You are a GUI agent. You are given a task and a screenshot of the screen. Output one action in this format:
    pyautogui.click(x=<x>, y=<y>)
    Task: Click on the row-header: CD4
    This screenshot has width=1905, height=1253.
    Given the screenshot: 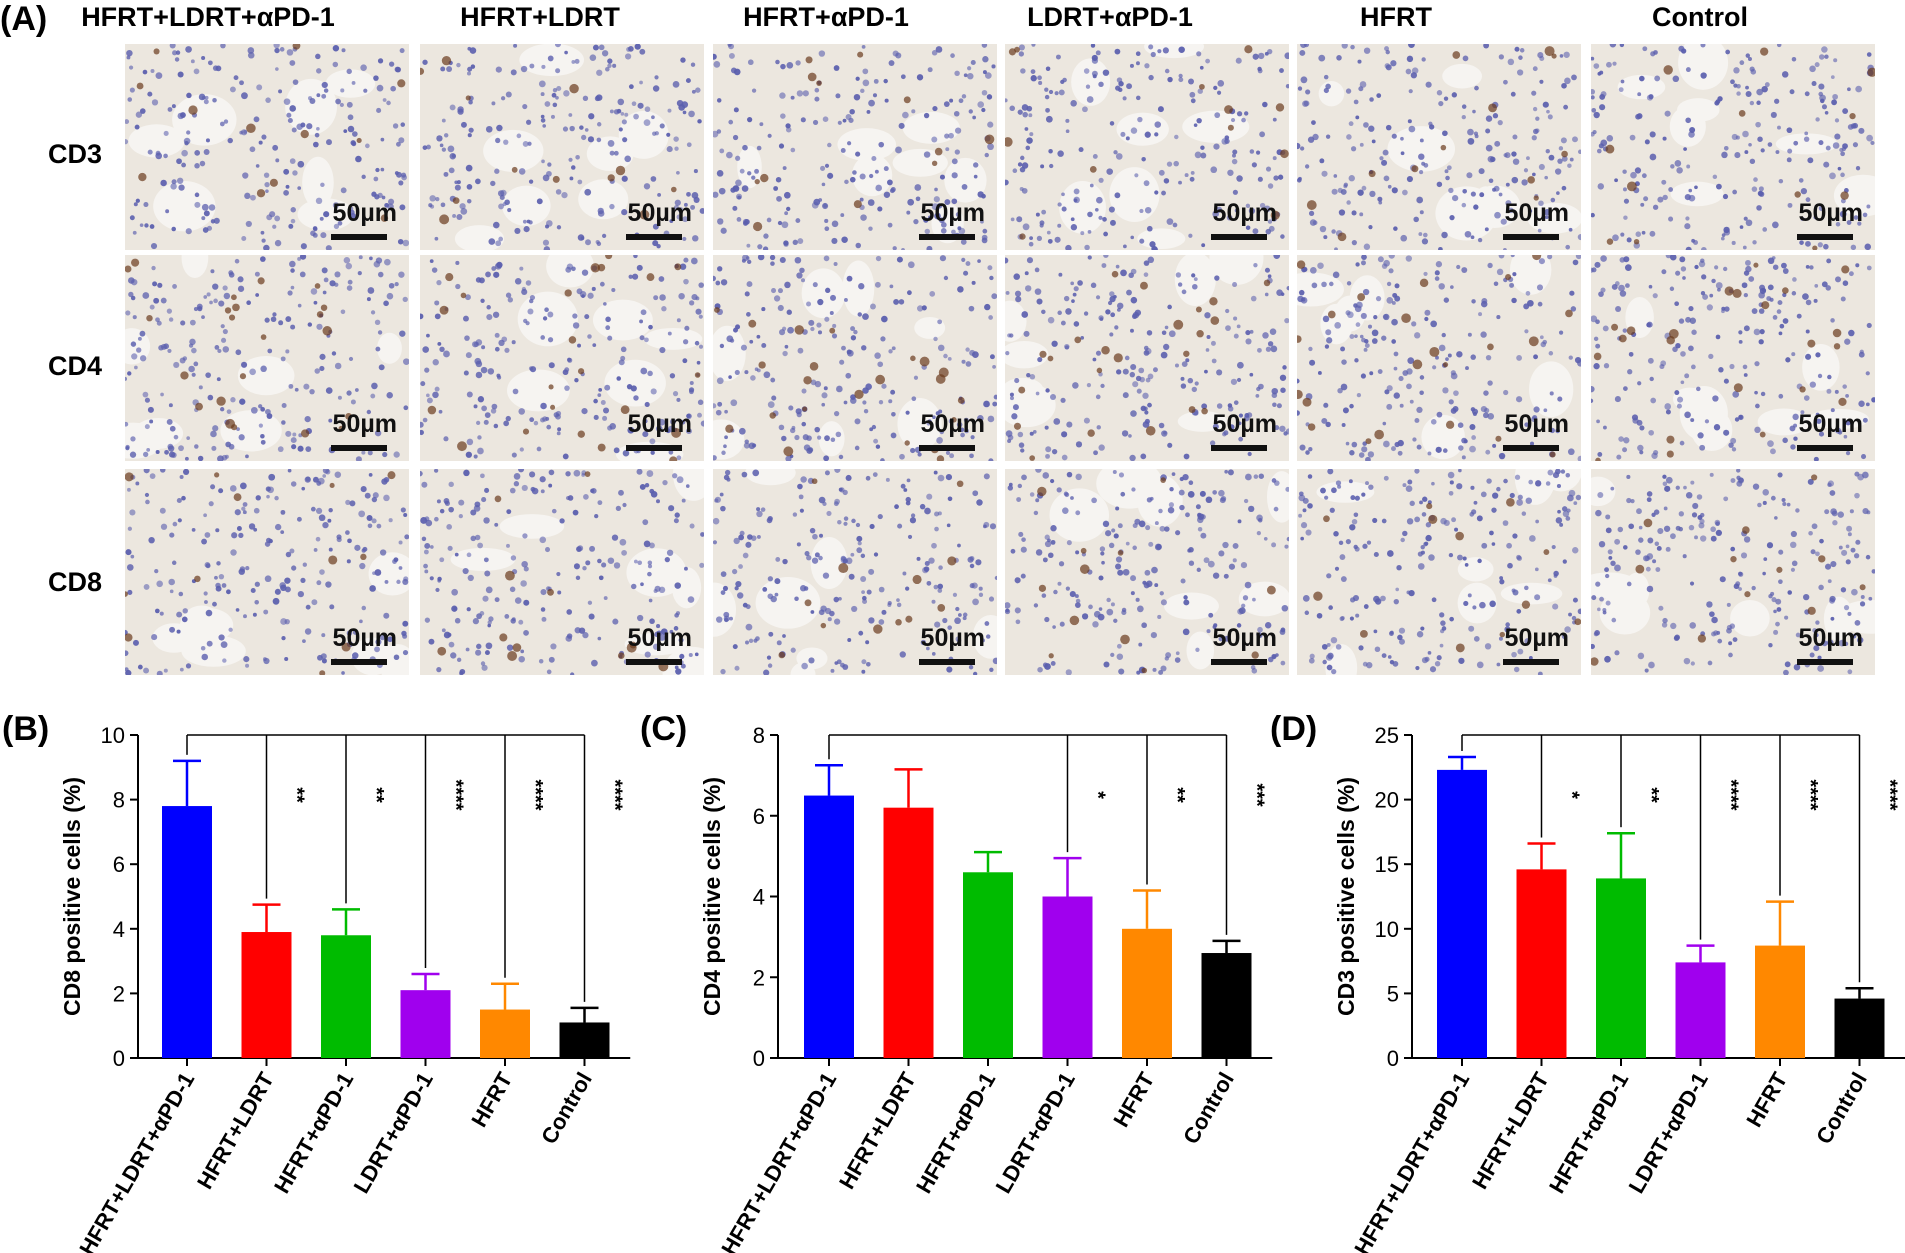 What is the action you would take?
    pyautogui.click(x=74, y=366)
    